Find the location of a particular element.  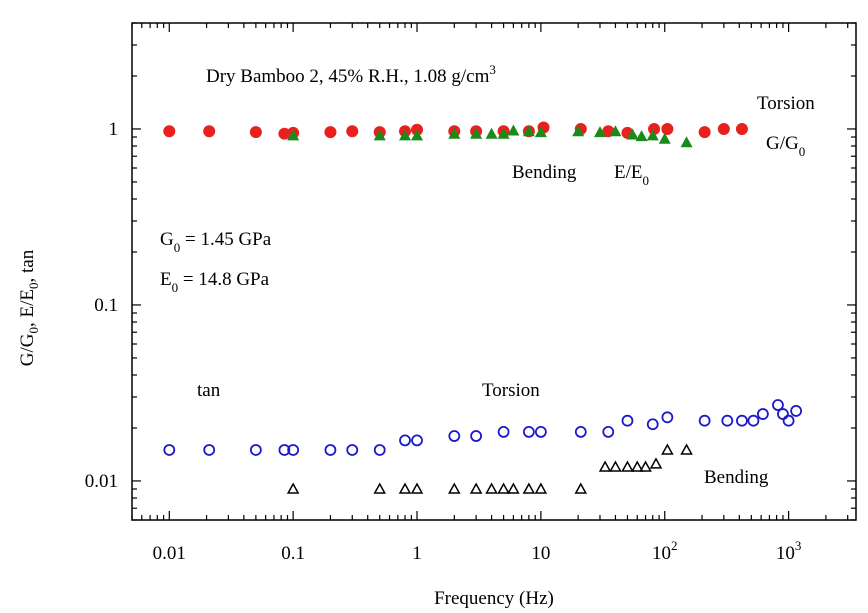

x-tick-label: 1 is located at coordinates (417, 553).